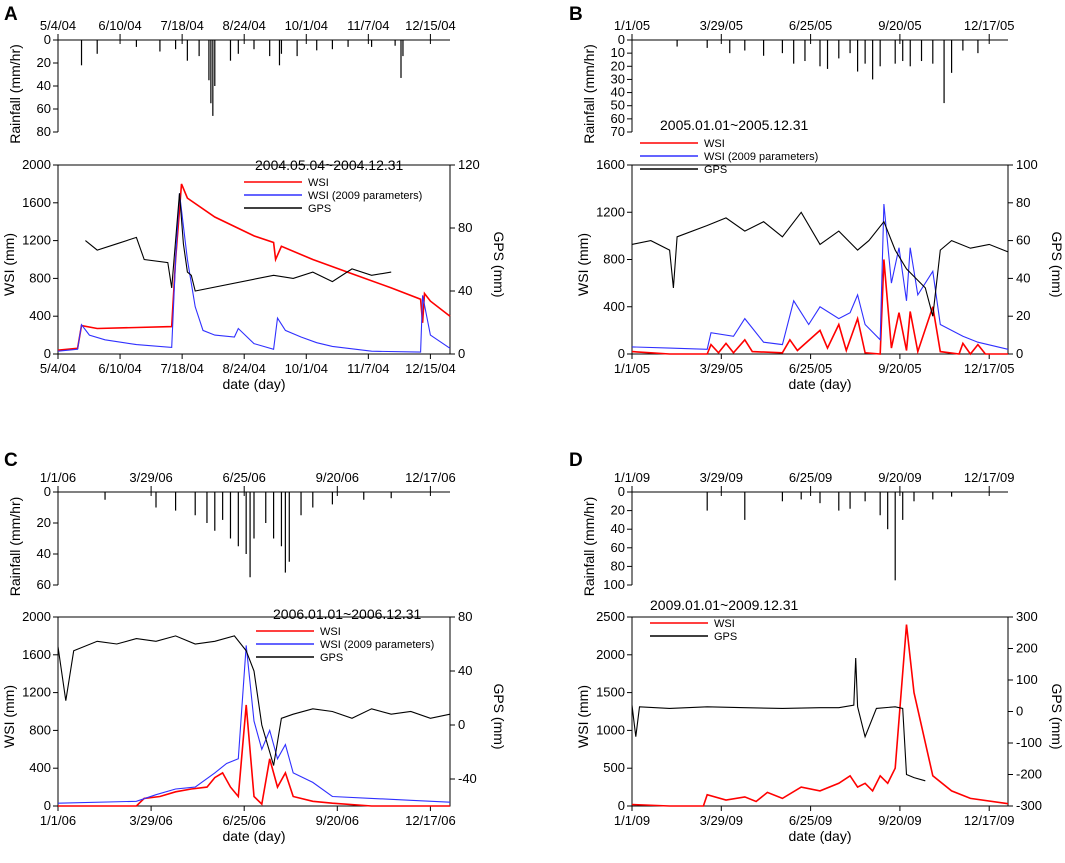 This screenshot has width=1065, height=863. I want to click on x-tick-label: 12/17/09, so click(989, 820).